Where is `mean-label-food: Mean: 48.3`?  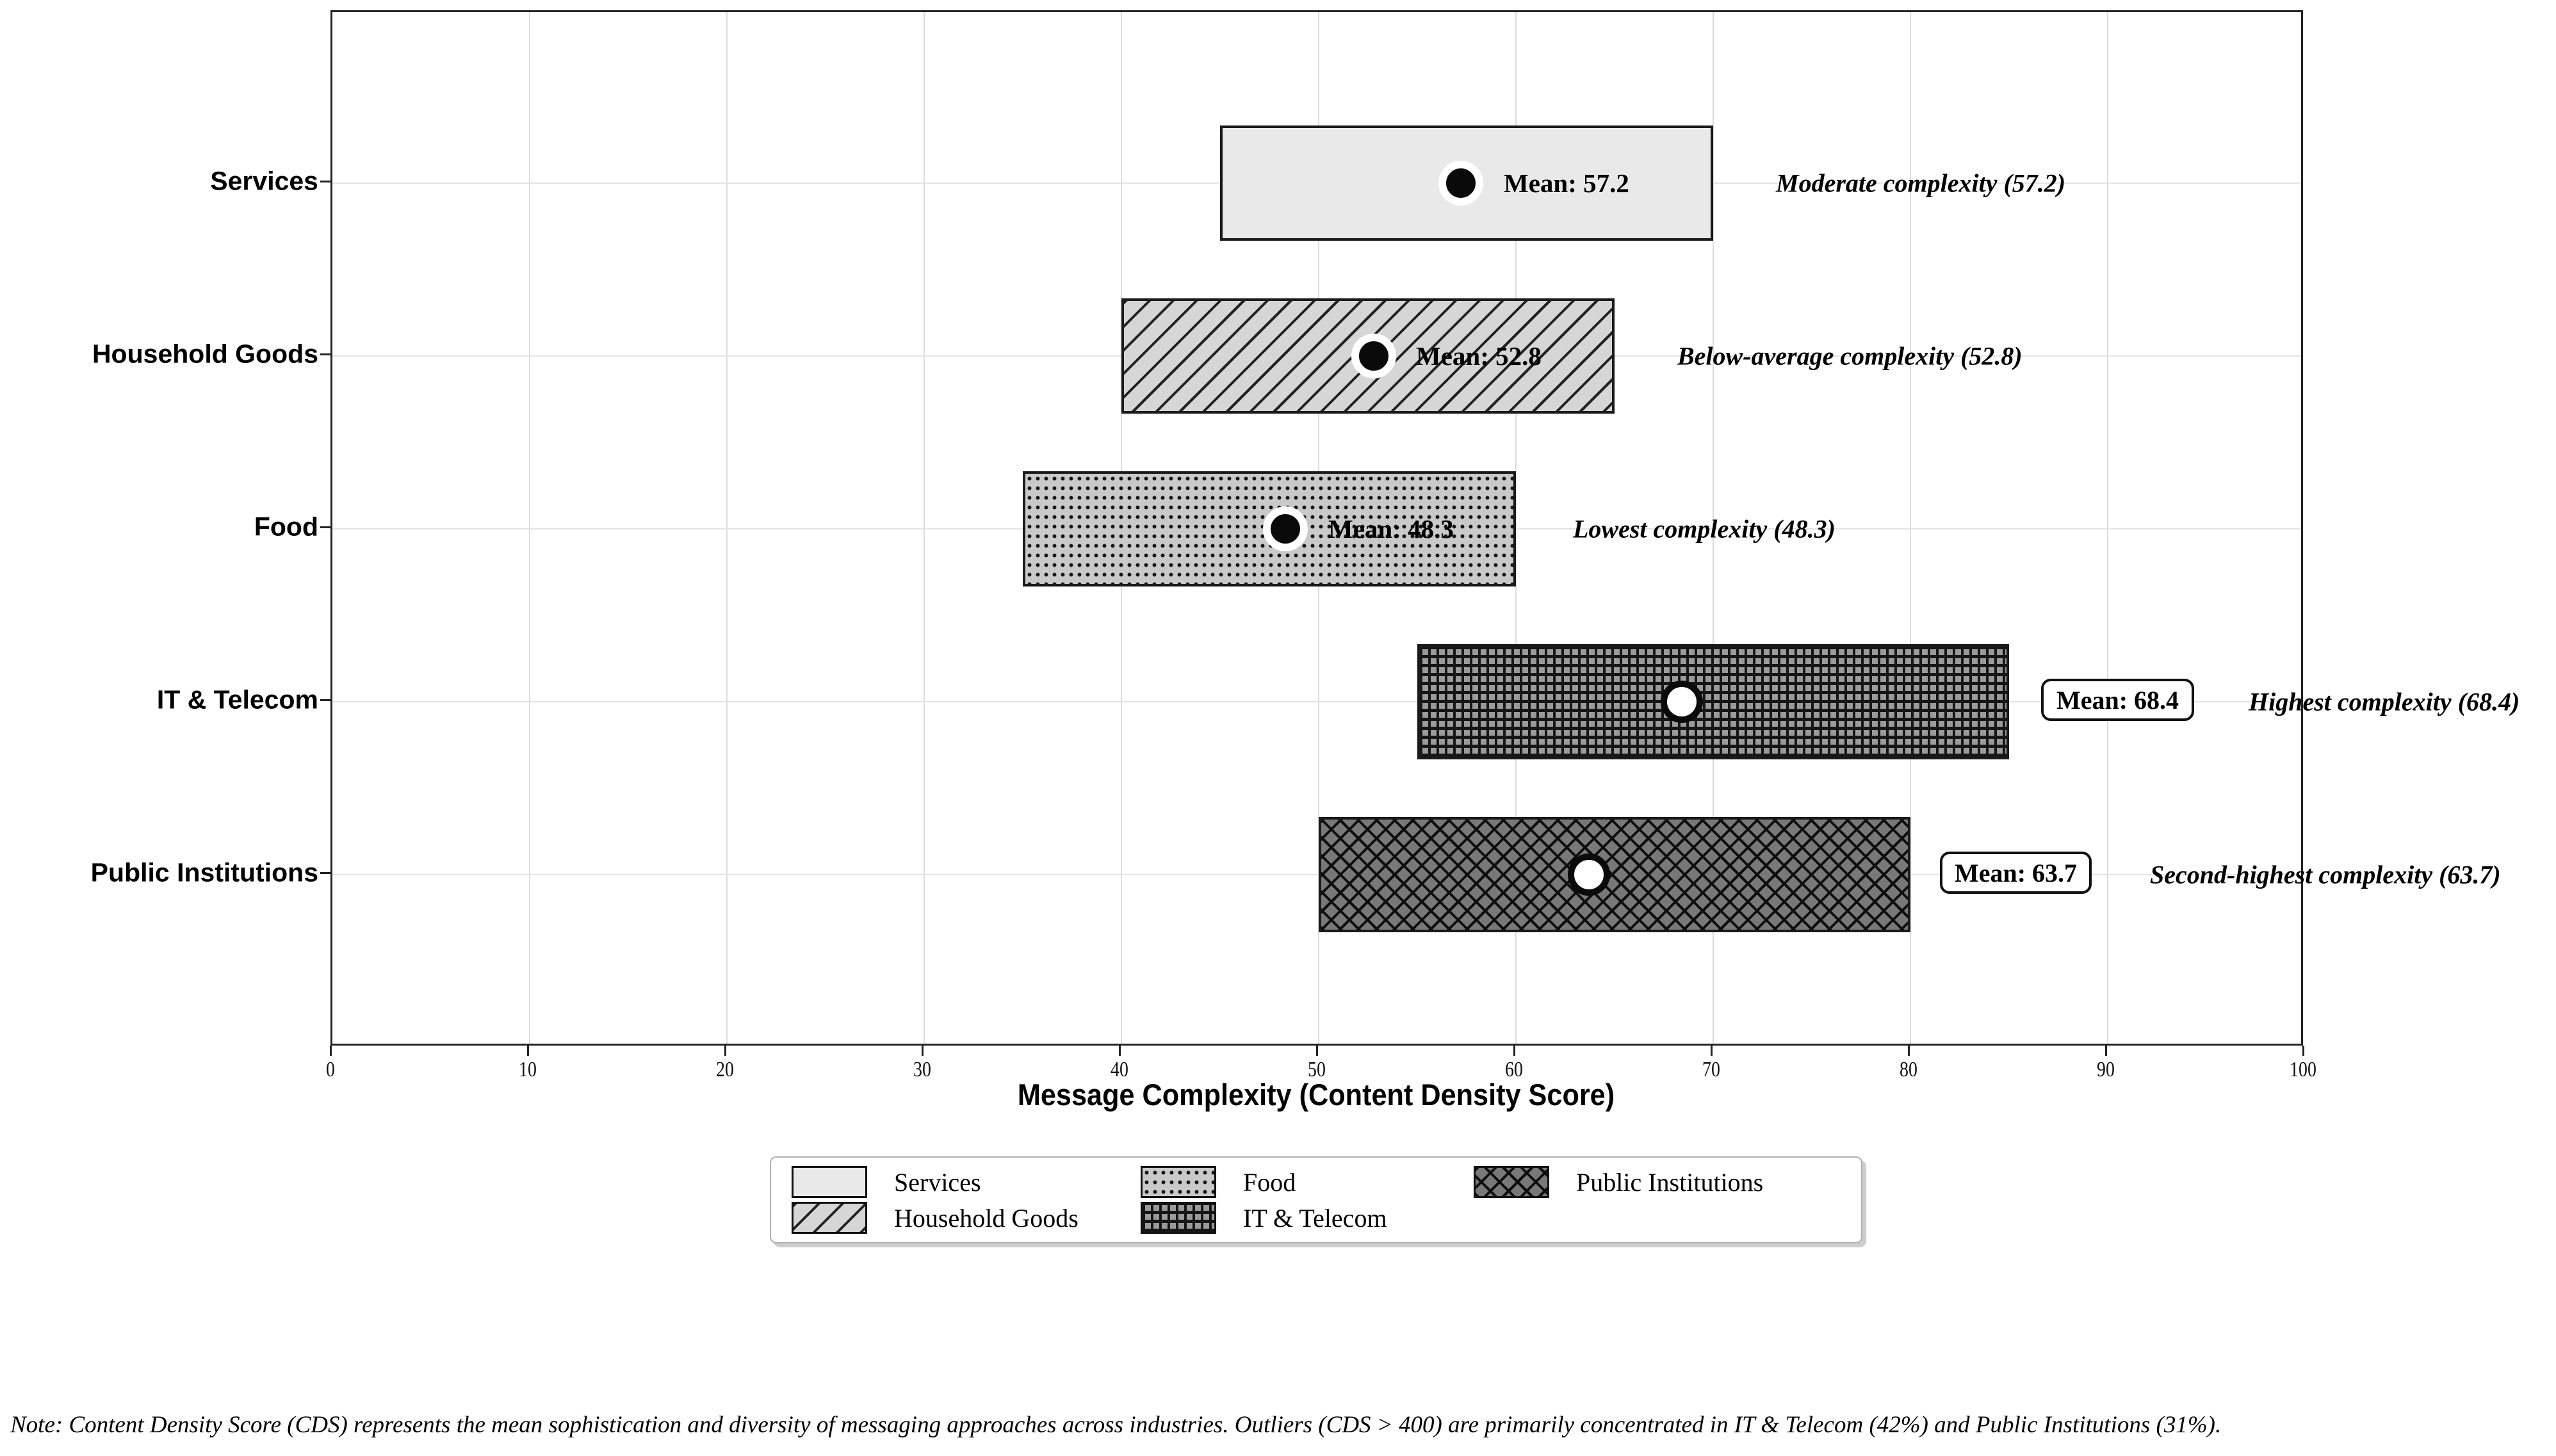
mean-label-food: Mean: 48.3 is located at coordinates (1391, 529).